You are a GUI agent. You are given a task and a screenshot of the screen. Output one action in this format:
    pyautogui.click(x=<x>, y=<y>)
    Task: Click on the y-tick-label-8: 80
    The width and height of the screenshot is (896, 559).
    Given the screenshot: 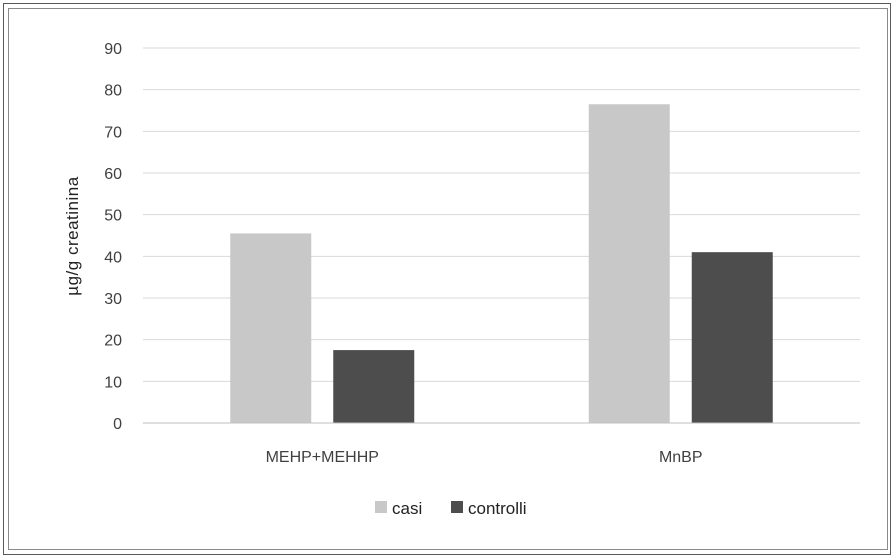 What is the action you would take?
    pyautogui.click(x=113, y=91)
    